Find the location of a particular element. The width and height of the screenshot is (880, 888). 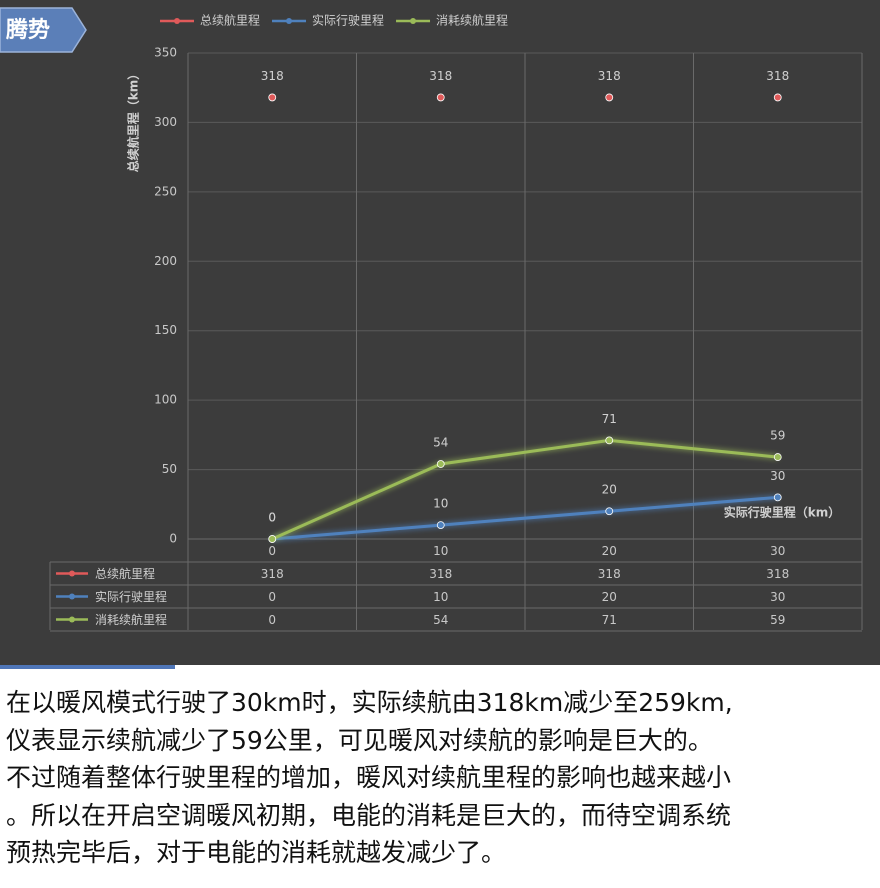

table-cell: 30 is located at coordinates (777, 597).